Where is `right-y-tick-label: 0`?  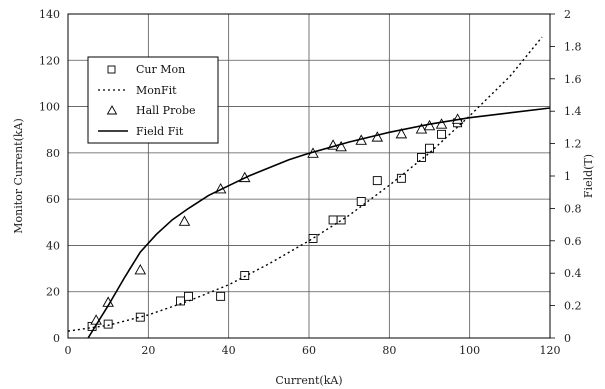 right-y-tick-label: 0 is located at coordinates (567, 338).